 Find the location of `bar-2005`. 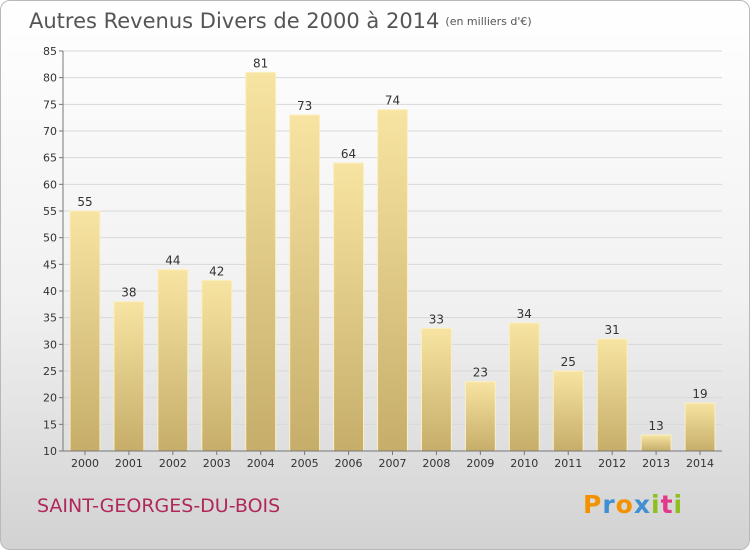

bar-2005 is located at coordinates (305, 283).